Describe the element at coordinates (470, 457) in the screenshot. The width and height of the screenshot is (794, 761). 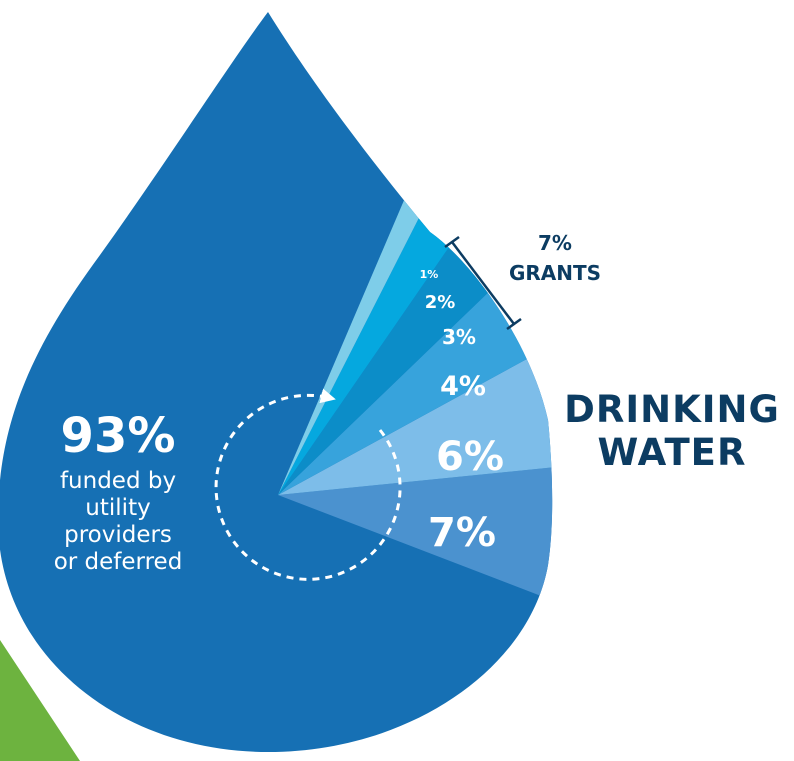
I see `slice-label-6: 6%` at that location.